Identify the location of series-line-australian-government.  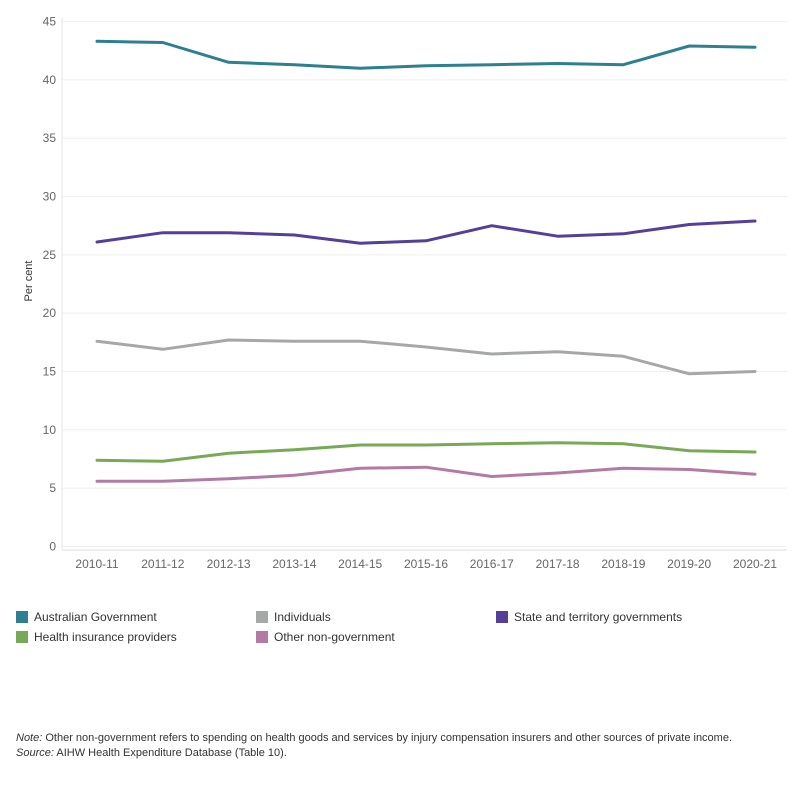
(426, 54).